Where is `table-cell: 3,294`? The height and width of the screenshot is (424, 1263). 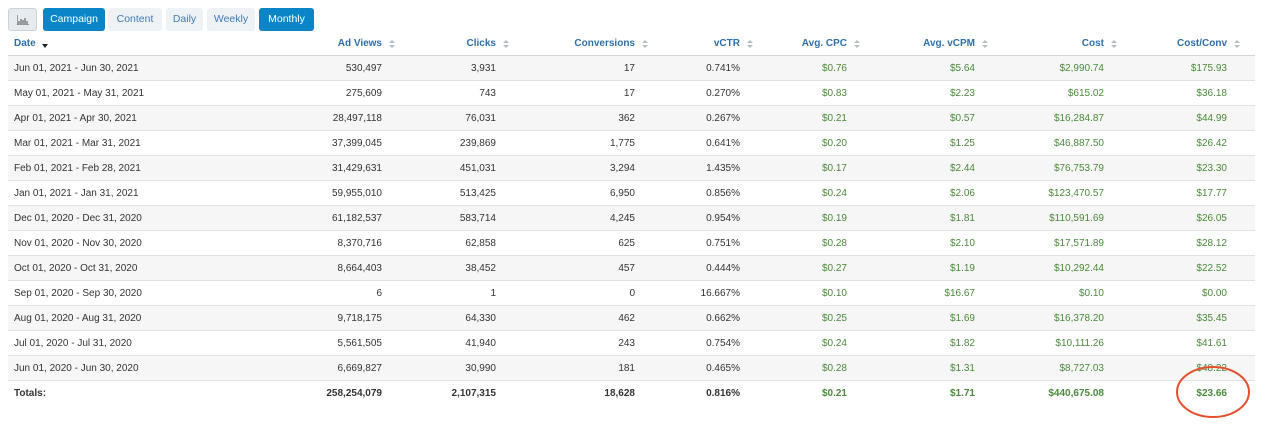 table-cell: 3,294 is located at coordinates (622, 168).